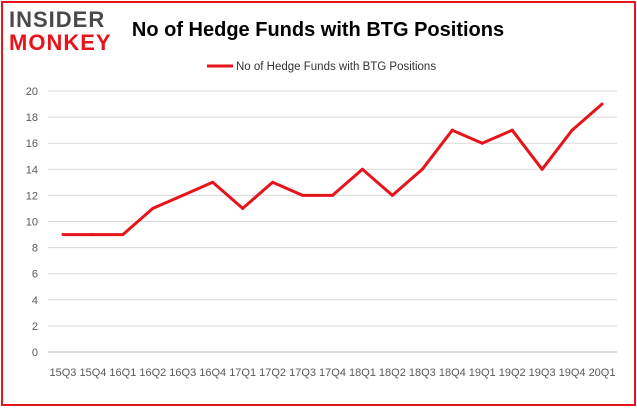 The image size is (637, 408). I want to click on x-tick-label: 15Q4, so click(92, 373).